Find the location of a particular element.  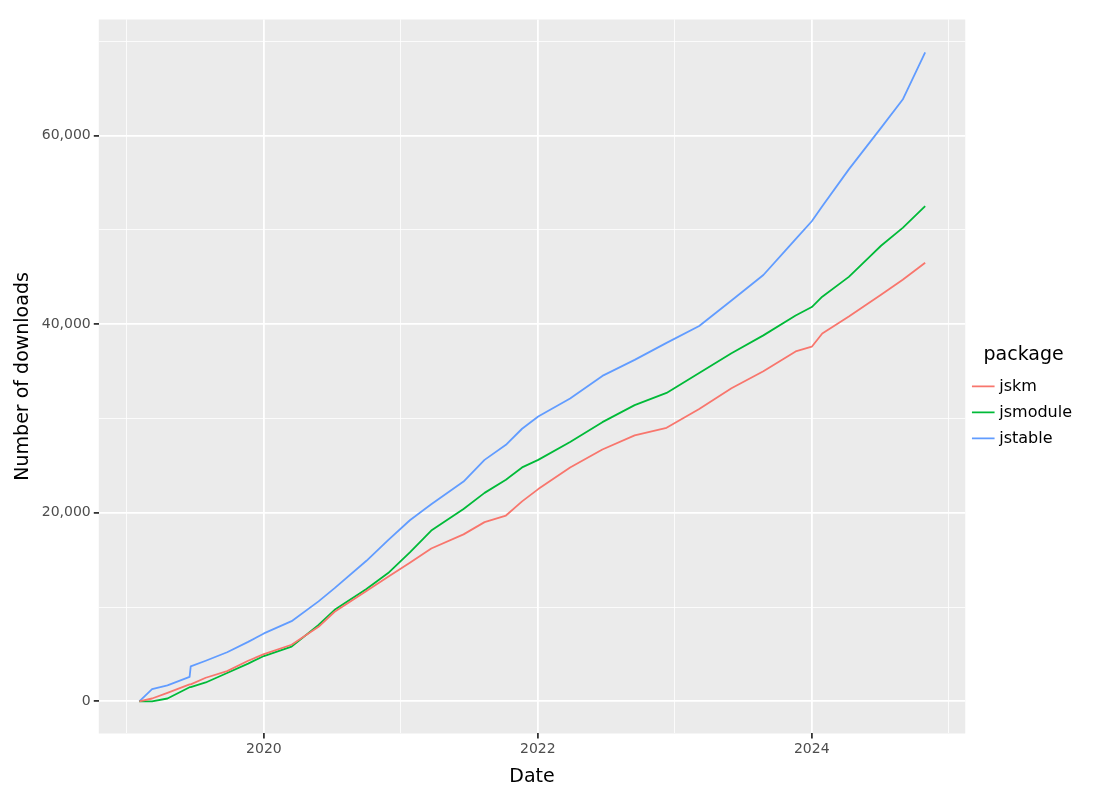

legend-label: jsmodule is located at coordinates (1035, 411).